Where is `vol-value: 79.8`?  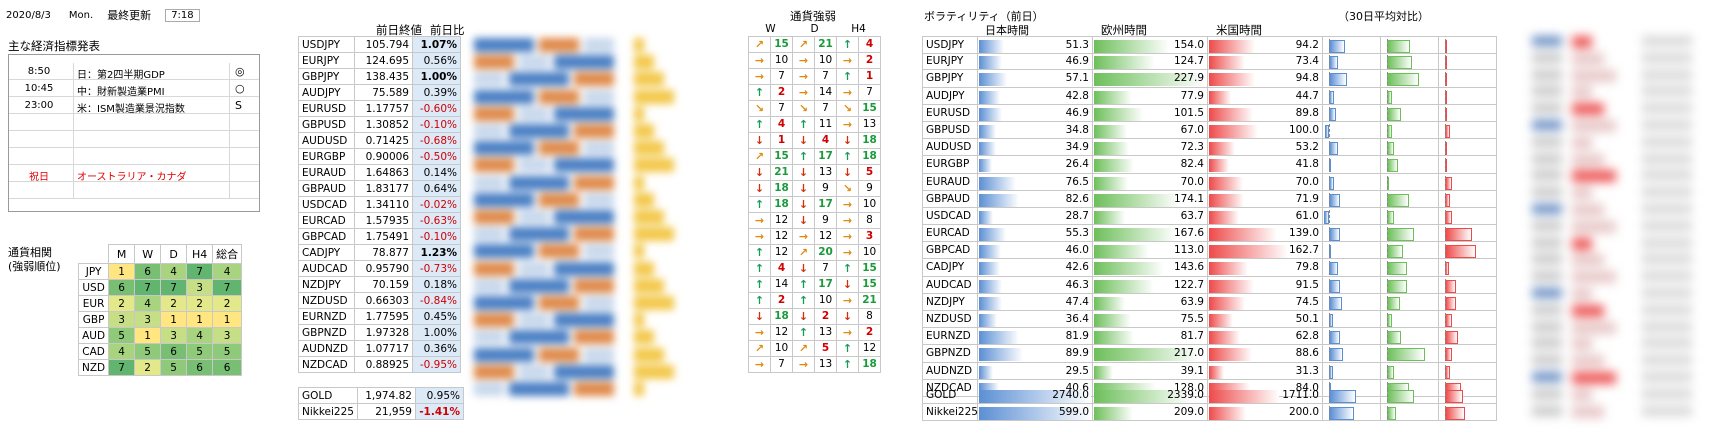
vol-value: 79.8 is located at coordinates (1307, 267).